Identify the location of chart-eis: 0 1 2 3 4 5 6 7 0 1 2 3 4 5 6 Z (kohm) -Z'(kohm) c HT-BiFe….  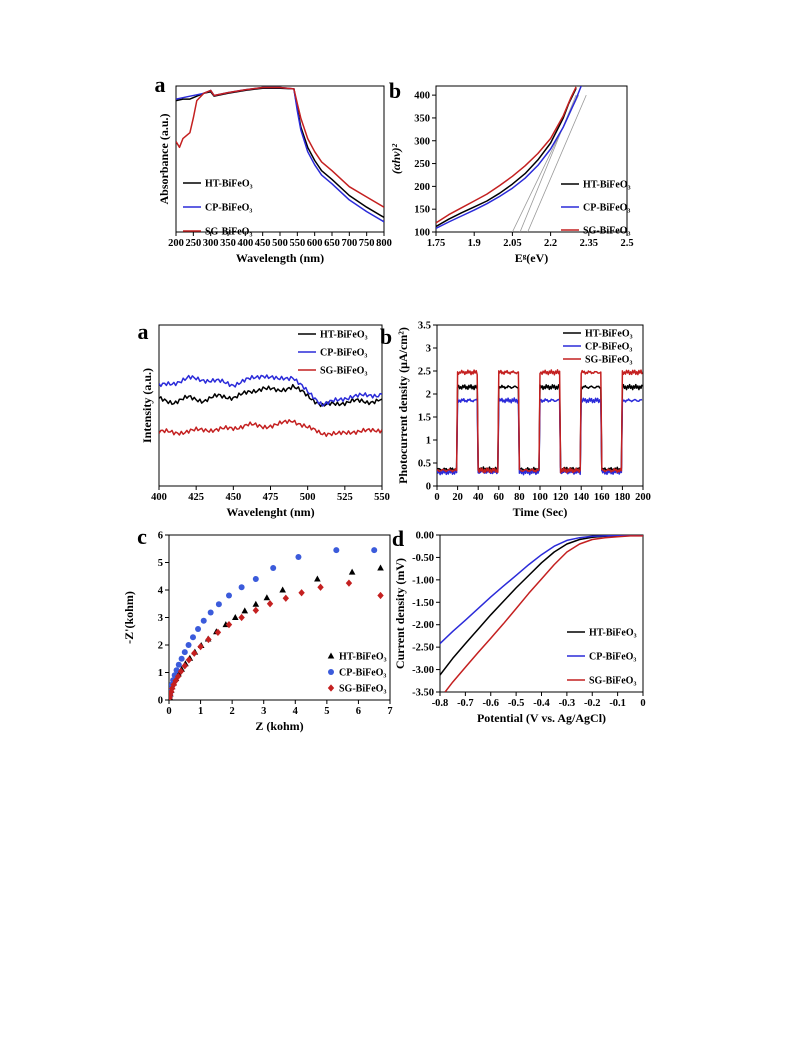
(257, 628).